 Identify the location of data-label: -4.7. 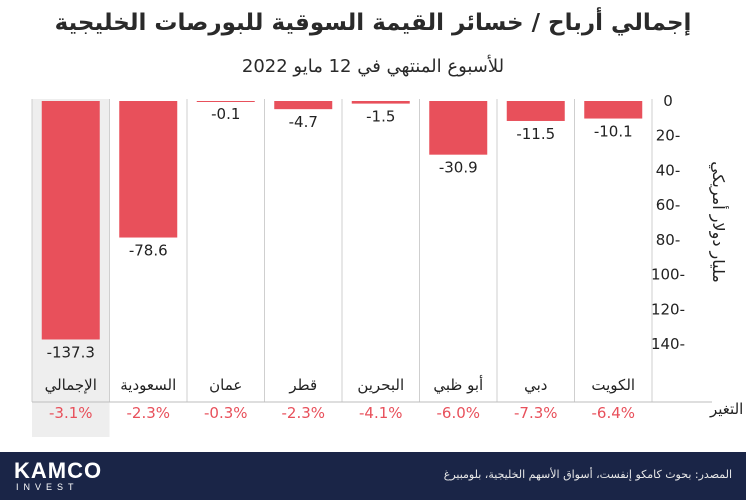
(303, 122).